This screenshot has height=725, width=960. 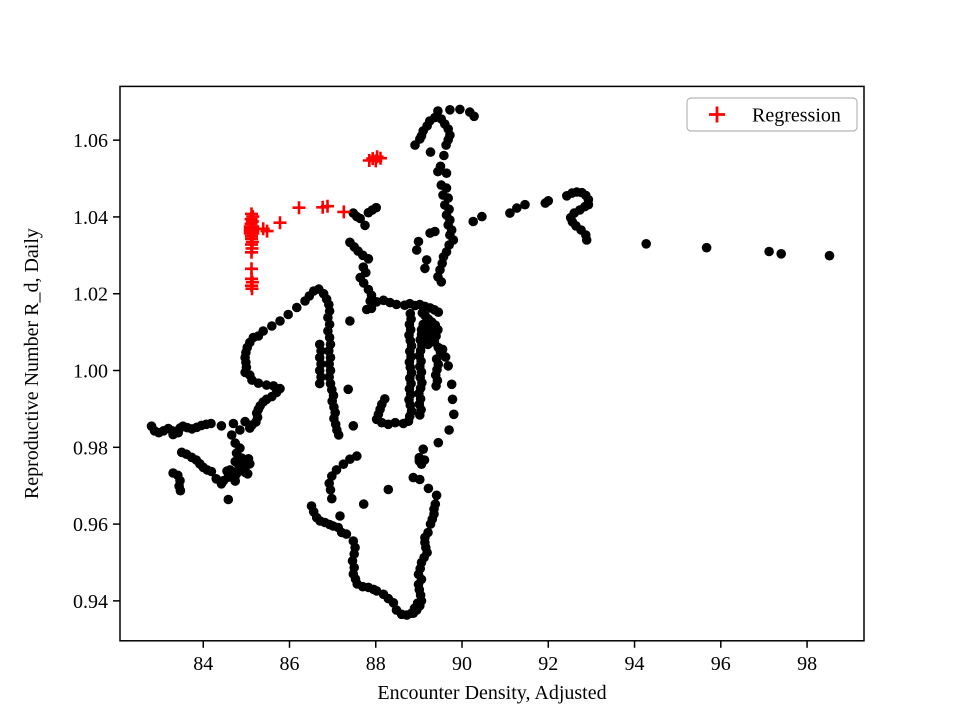 I want to click on regression-plus-icon, so click(x=717, y=114).